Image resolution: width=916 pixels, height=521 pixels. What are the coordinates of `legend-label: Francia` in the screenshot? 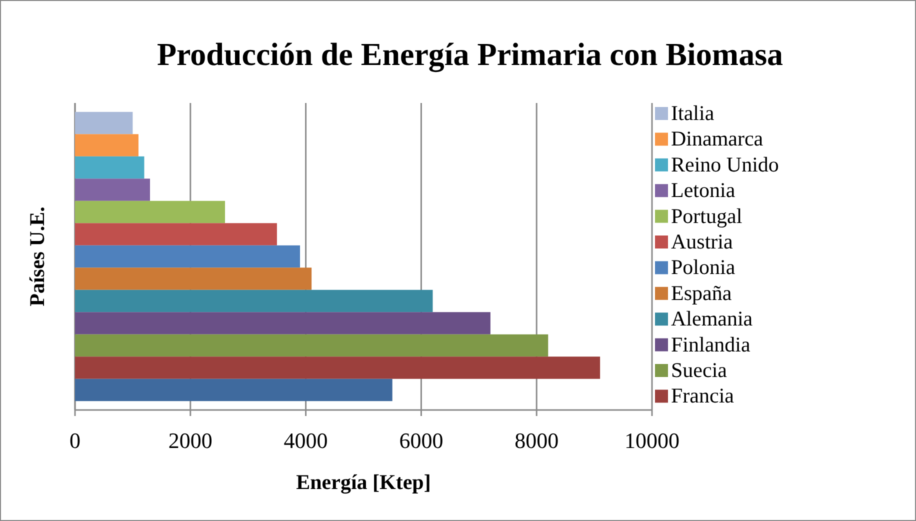 It's located at (703, 396).